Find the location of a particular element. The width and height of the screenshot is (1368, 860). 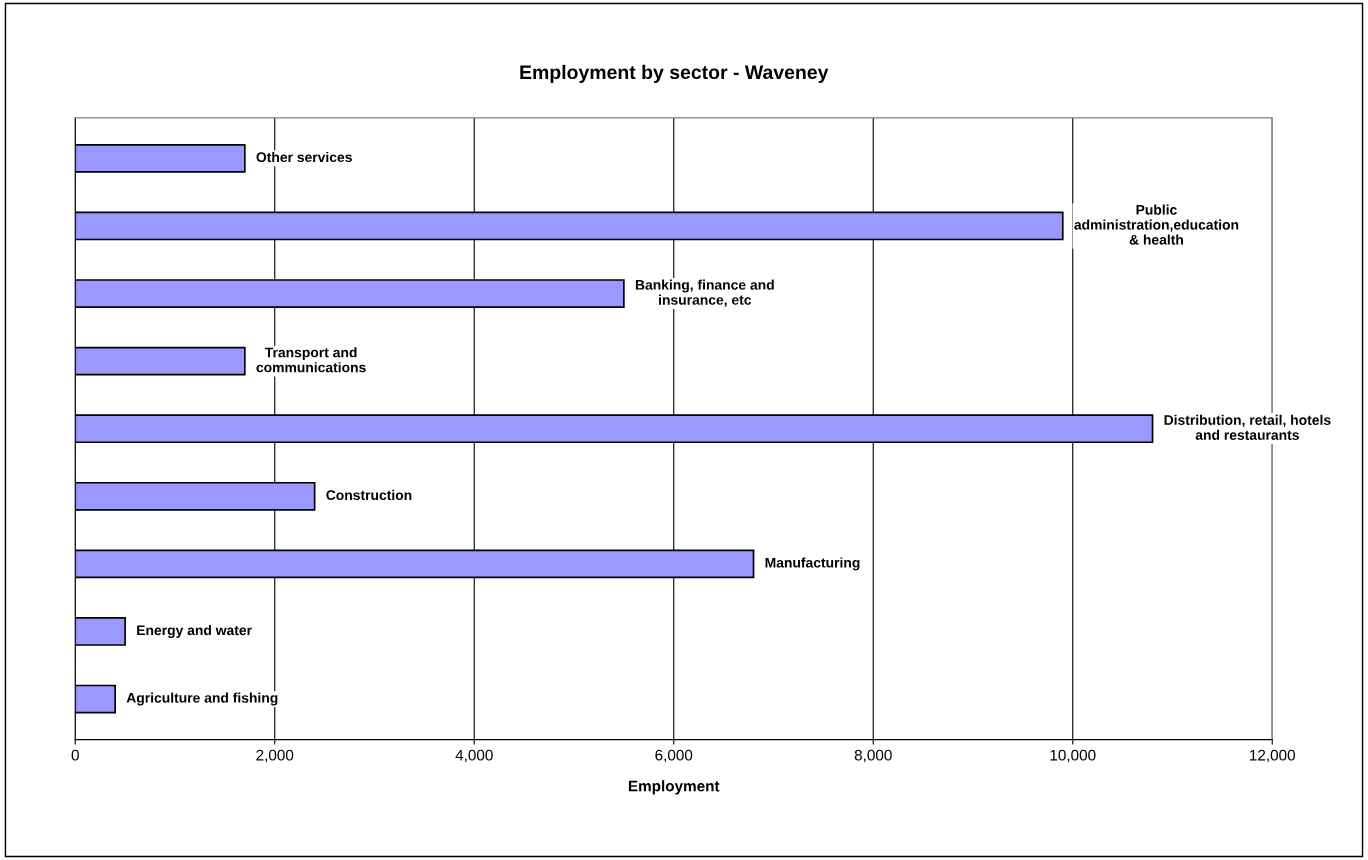

y-tick-label: Other services is located at coordinates (304, 157).